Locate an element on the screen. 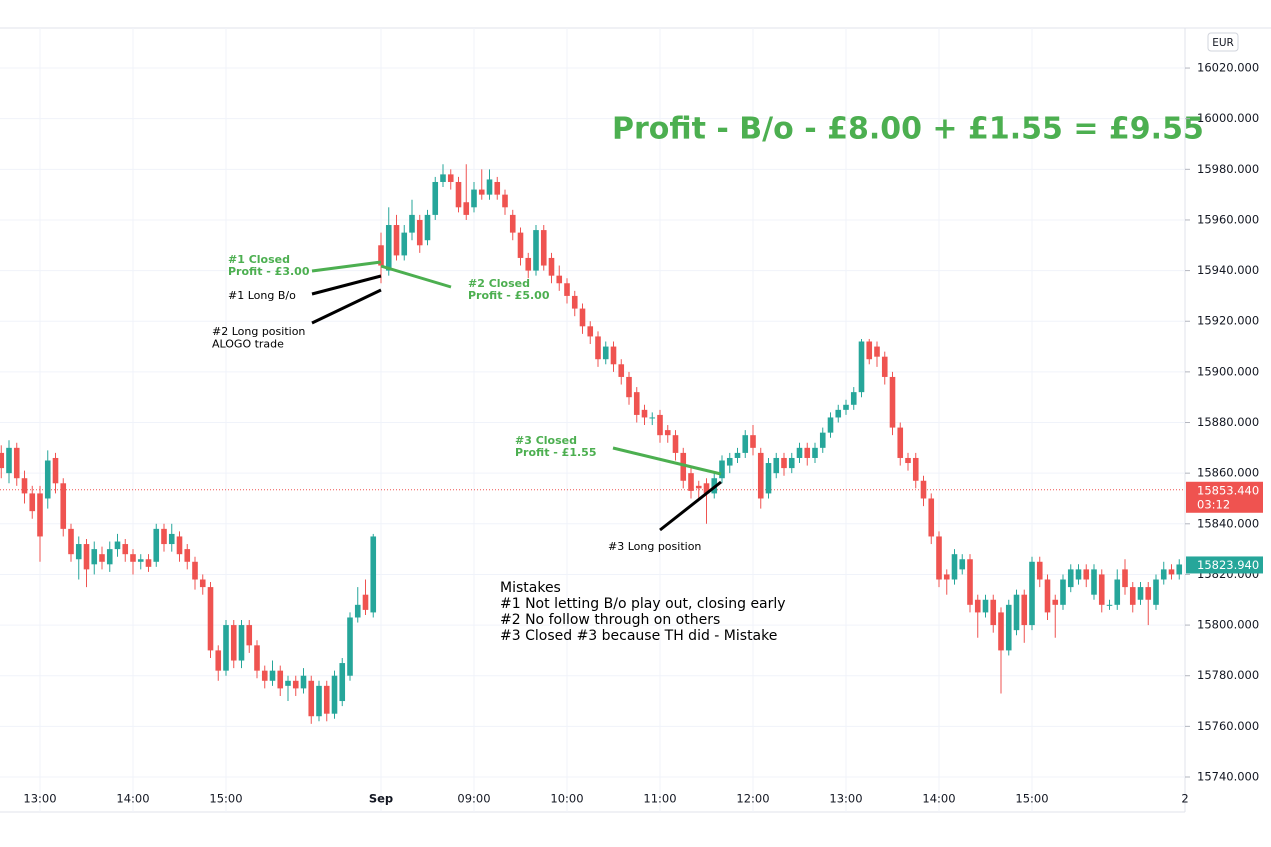 The image size is (1271, 847). y-tick-label: 15940.000 is located at coordinates (1228, 270).